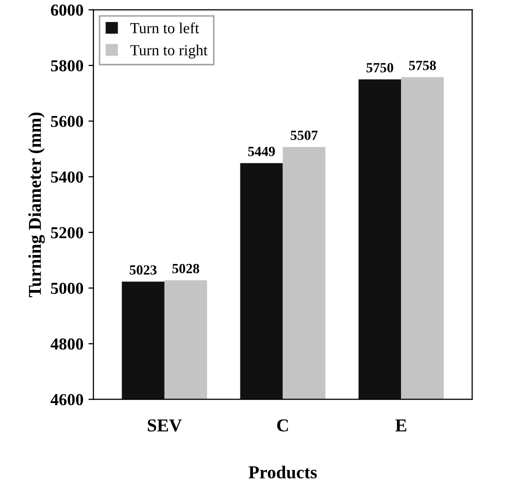 The width and height of the screenshot is (505, 490). I want to click on y-tick-label: 5600, so click(67, 122).